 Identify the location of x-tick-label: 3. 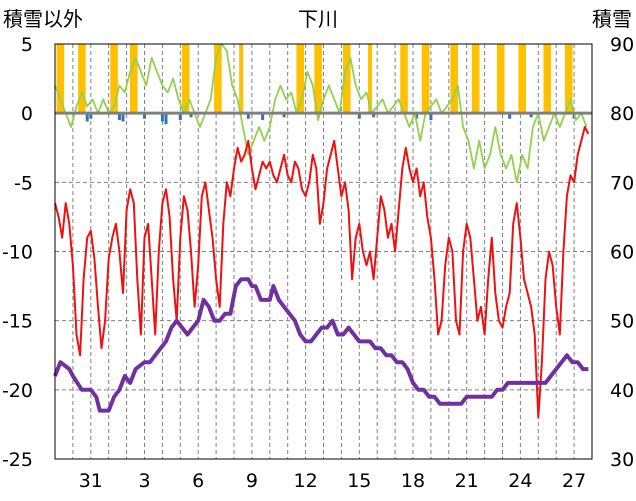
(144, 481).